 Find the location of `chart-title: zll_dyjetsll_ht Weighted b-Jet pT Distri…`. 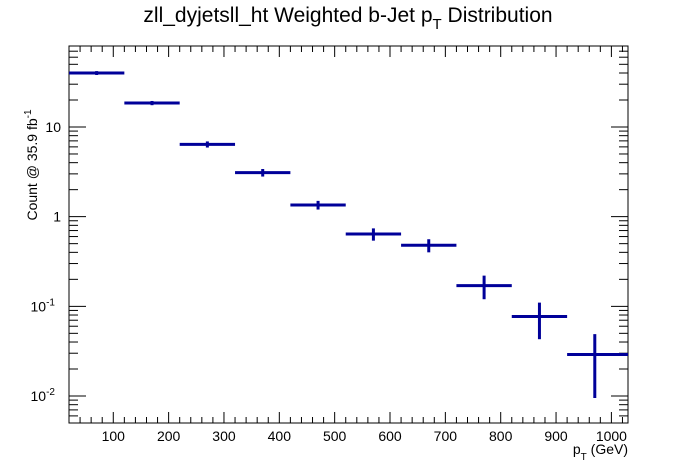

chart-title: zll_dyjetsll_ht Weighted b-Jet pT Distri… is located at coordinates (347, 18).